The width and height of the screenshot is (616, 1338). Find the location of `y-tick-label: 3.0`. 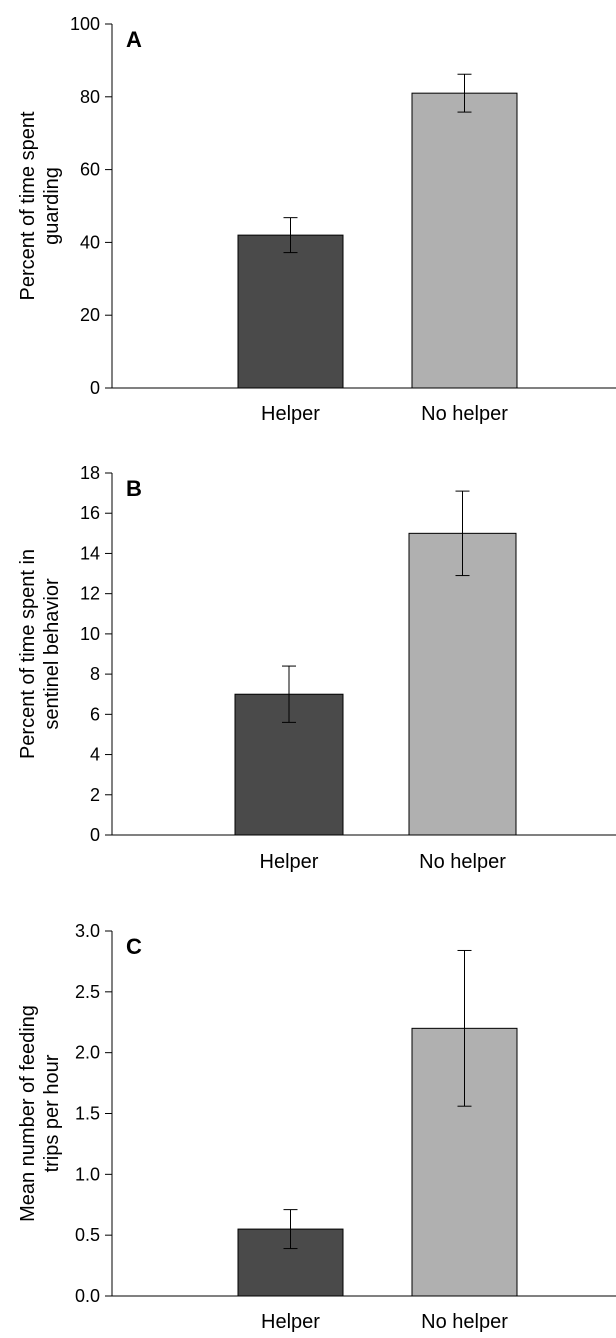

y-tick-label: 3.0 is located at coordinates (87, 931).